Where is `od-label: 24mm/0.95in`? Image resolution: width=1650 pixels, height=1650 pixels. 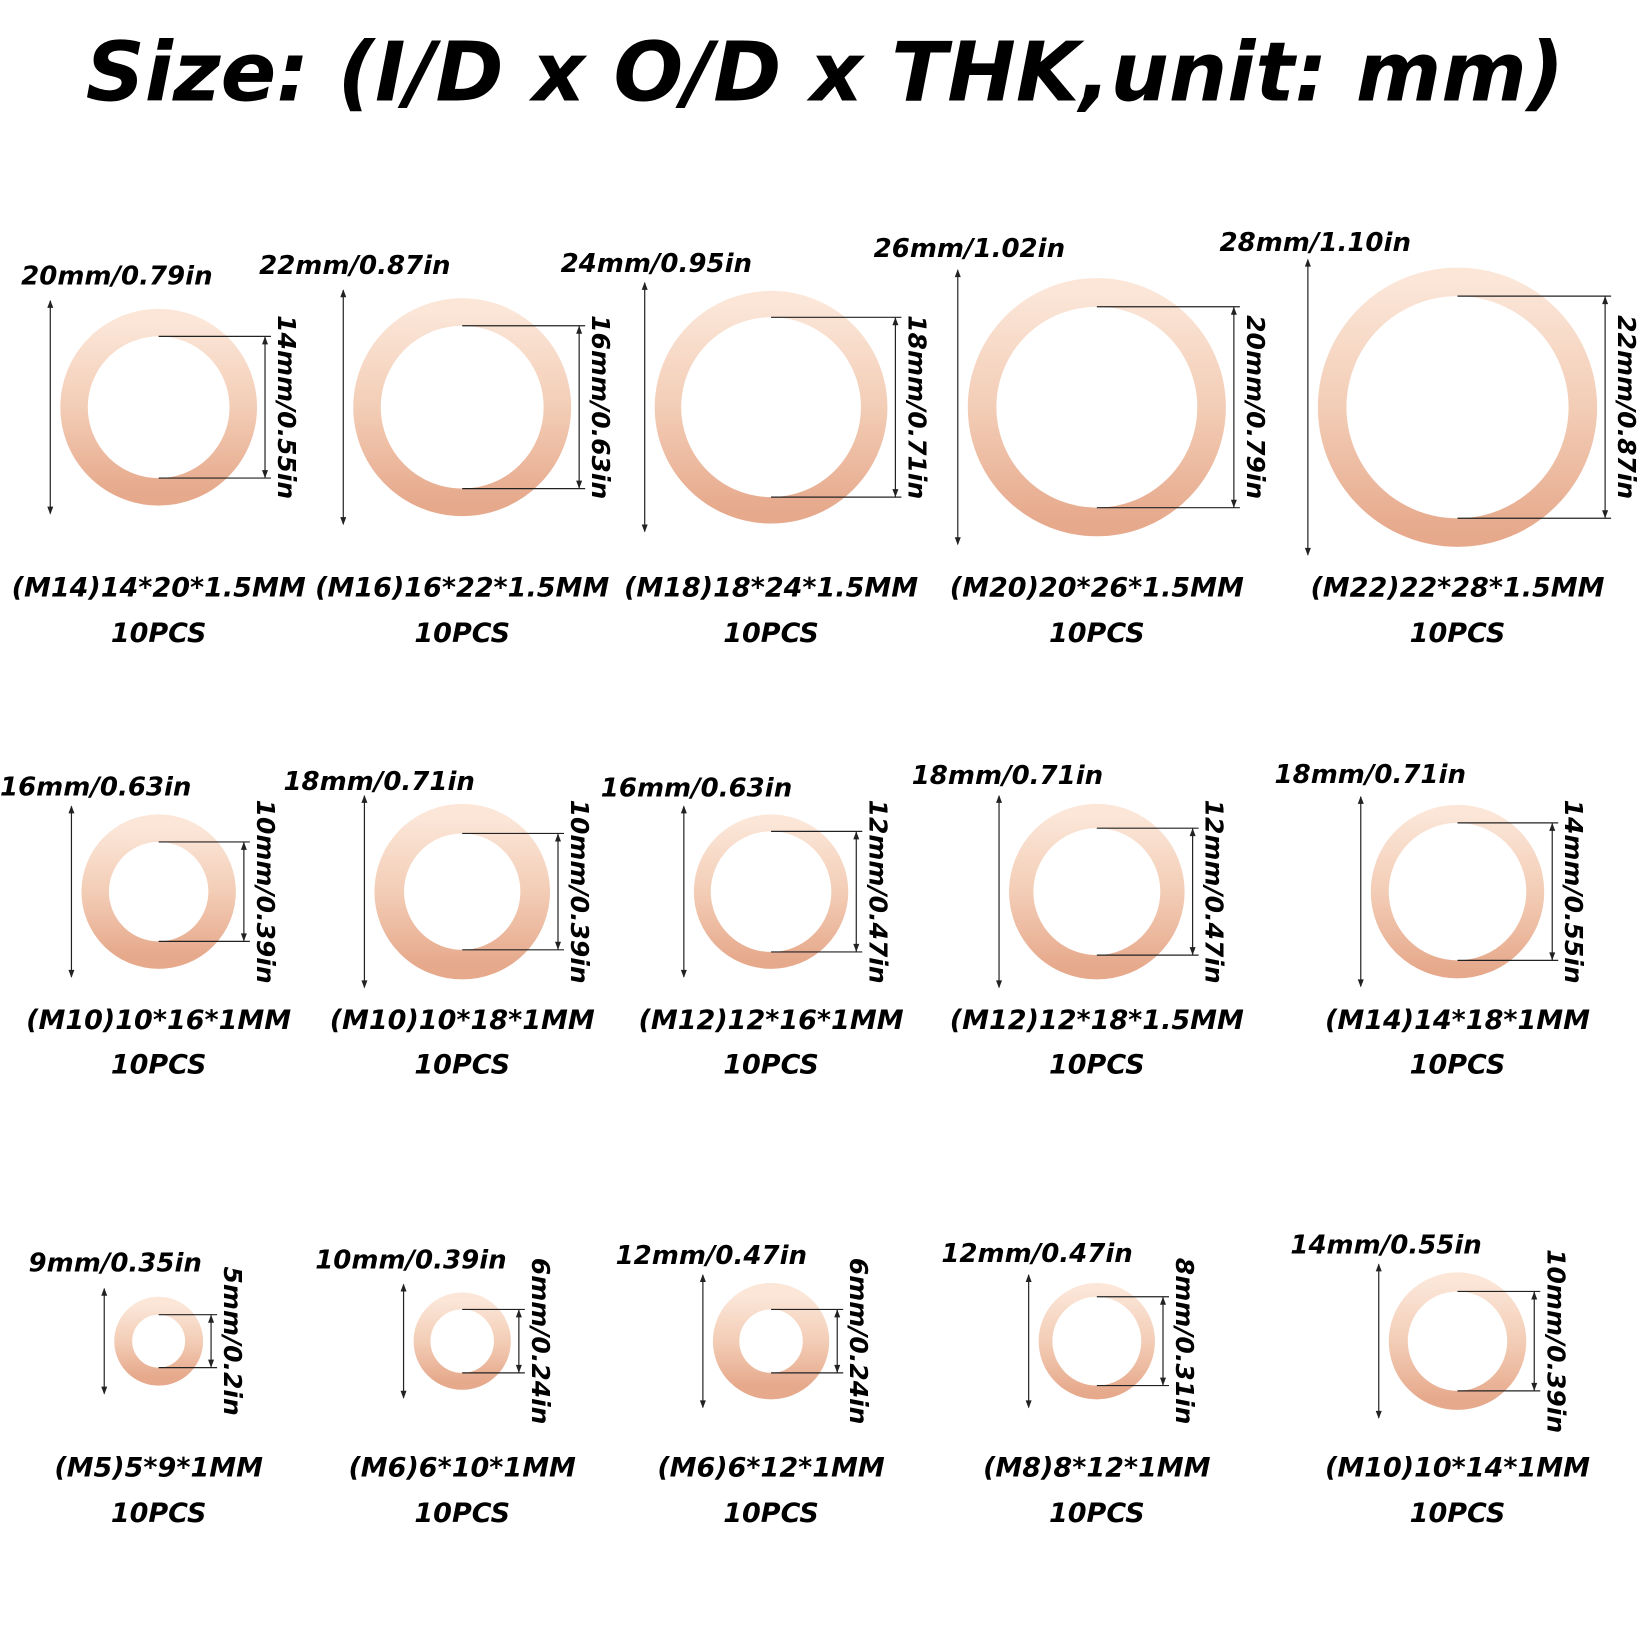
od-label: 24mm/0.95in is located at coordinates (656, 264).